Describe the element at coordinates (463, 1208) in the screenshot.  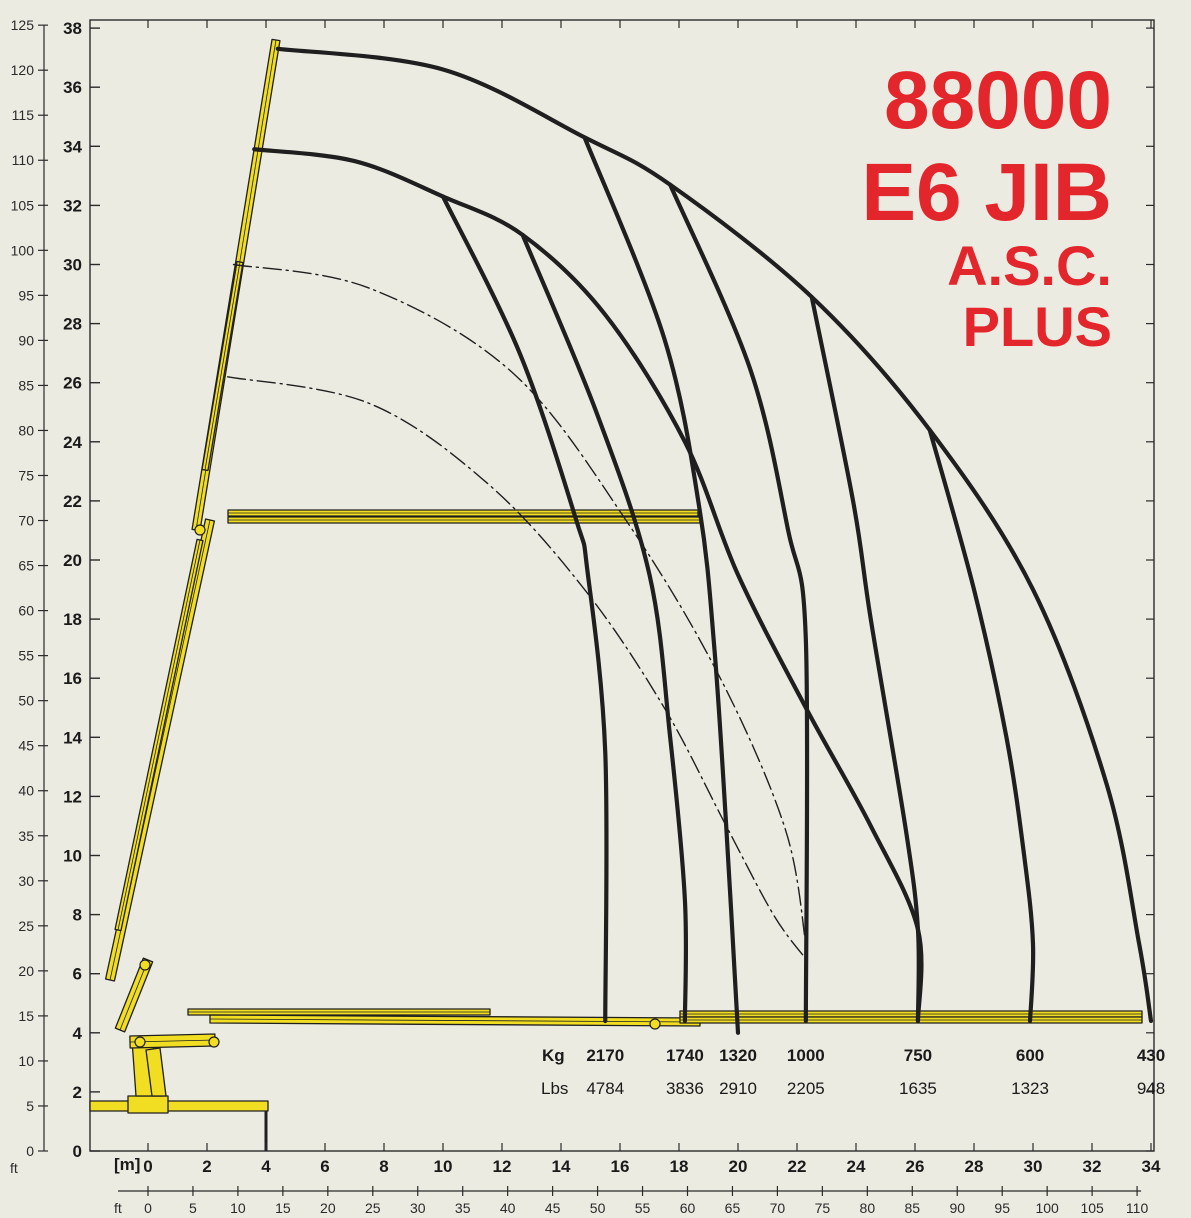
I see `x-ft-tick-label: 35` at that location.